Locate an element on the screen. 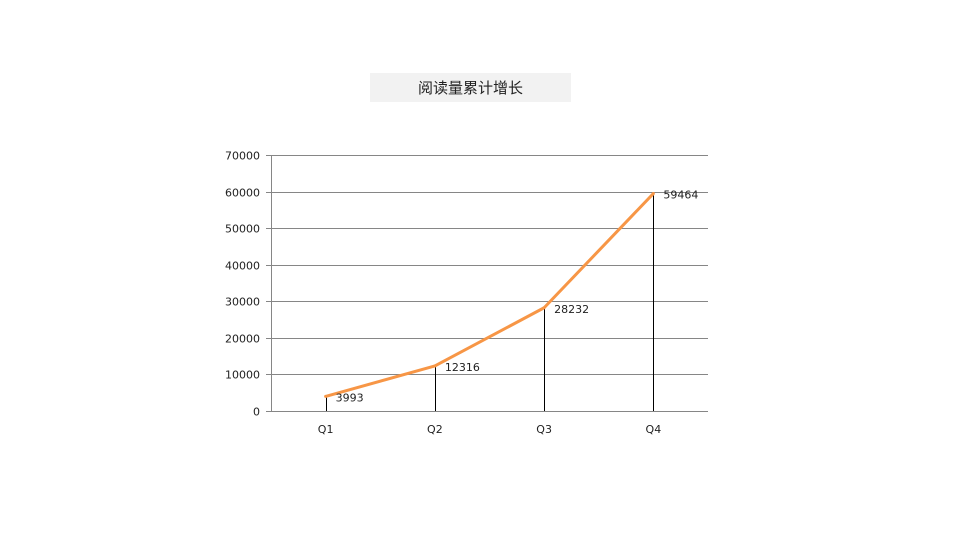 Image resolution: width=960 pixels, height=540 pixels. x-tick-label: Q2 is located at coordinates (435, 429).